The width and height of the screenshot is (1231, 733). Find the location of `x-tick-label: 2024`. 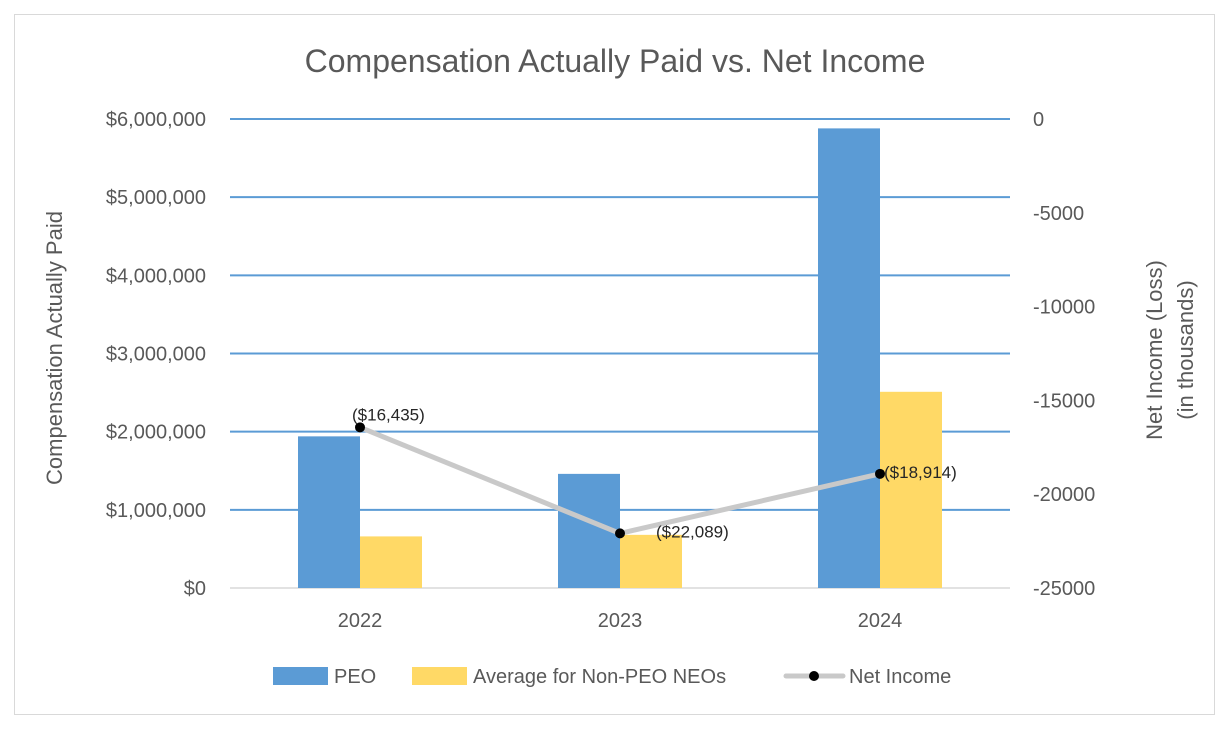

x-tick-label: 2024 is located at coordinates (880, 621).